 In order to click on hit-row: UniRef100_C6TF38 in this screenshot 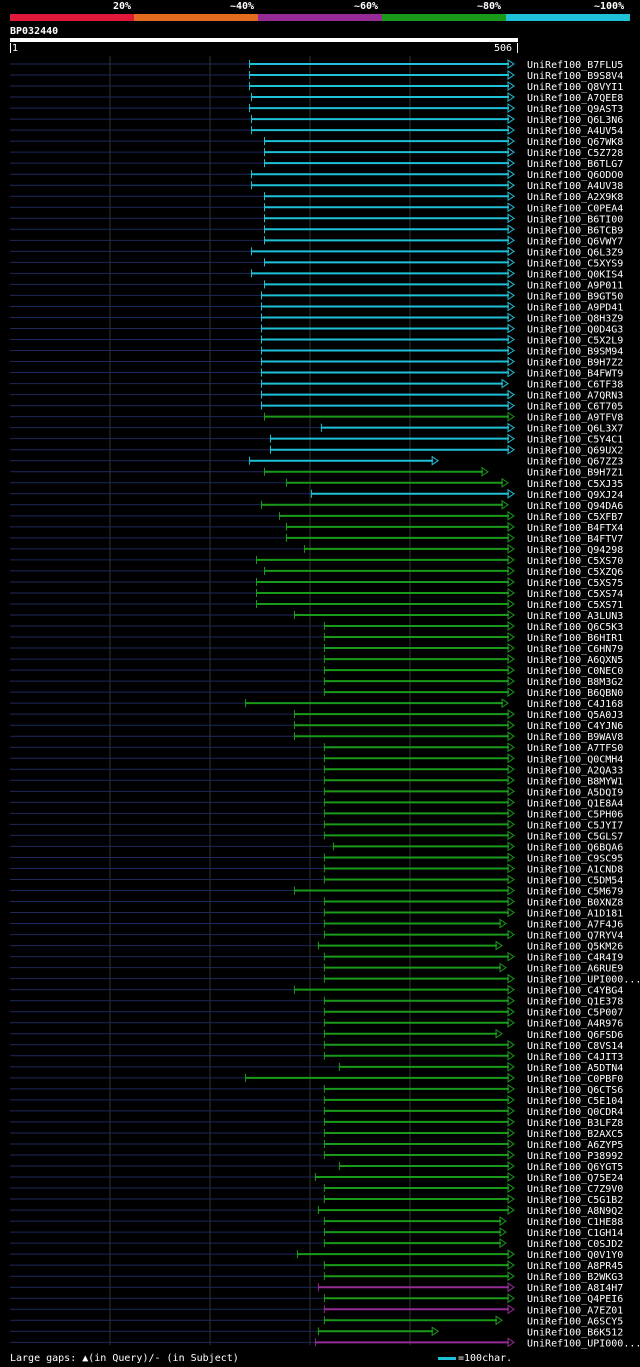, I will do `click(316, 384)`.